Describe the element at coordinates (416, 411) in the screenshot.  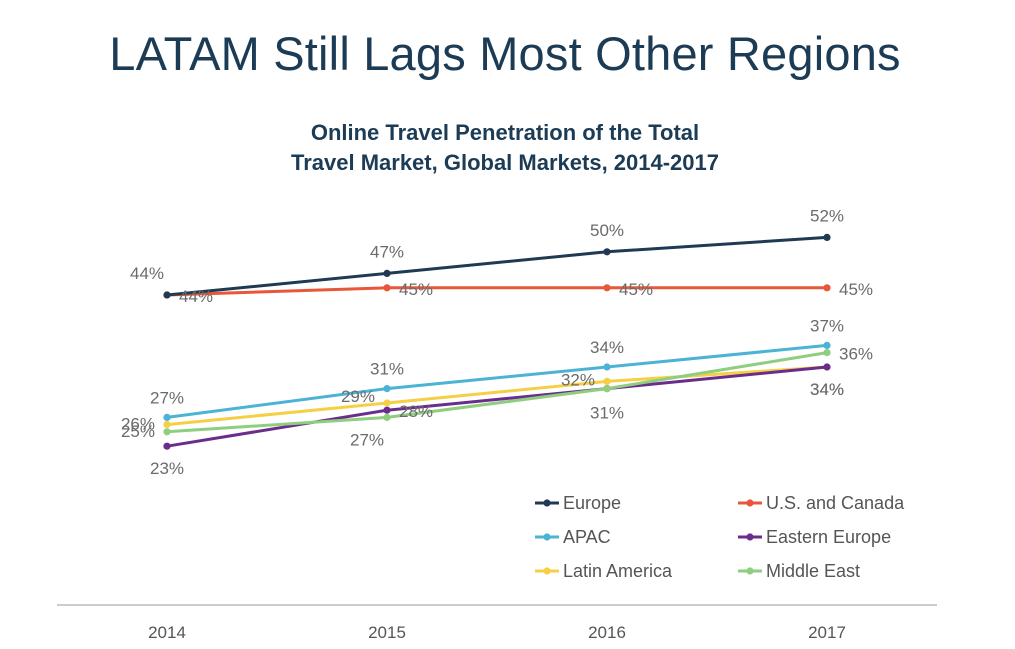
I see `data-label-eastern-europe-2015: 28%` at that location.